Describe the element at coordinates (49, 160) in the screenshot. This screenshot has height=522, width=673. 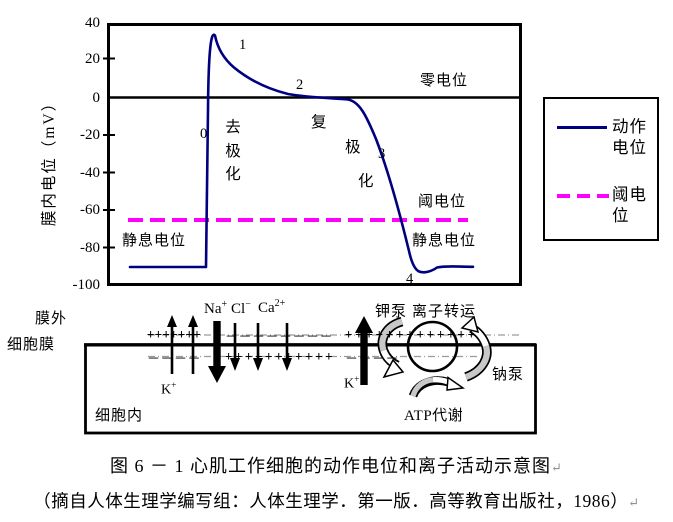
I see `y-axis-title: 膜内电位（mV）` at that location.